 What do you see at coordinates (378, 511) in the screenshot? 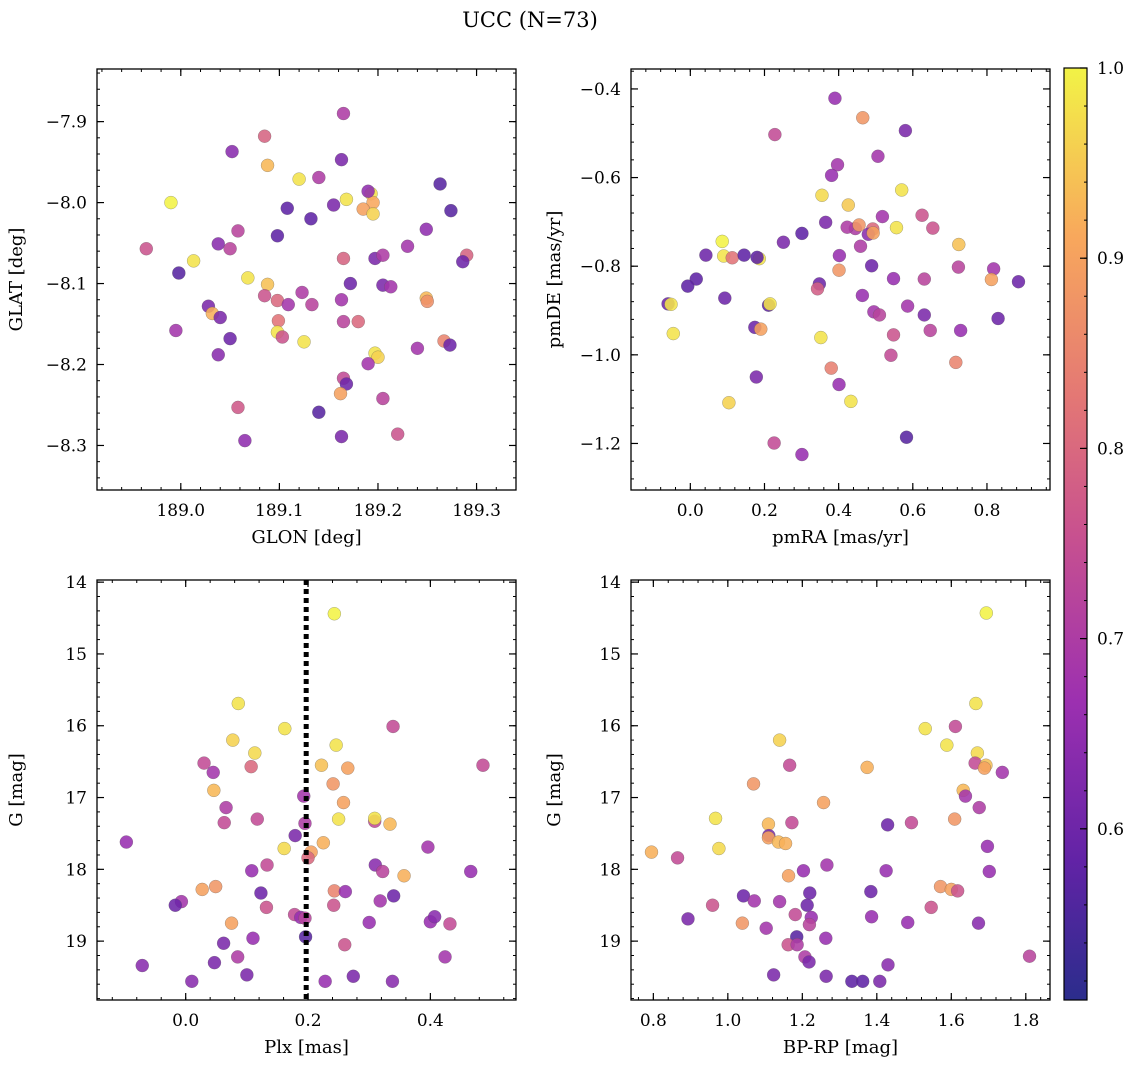
I see `x-tick-label: 189.2` at bounding box center [378, 511].